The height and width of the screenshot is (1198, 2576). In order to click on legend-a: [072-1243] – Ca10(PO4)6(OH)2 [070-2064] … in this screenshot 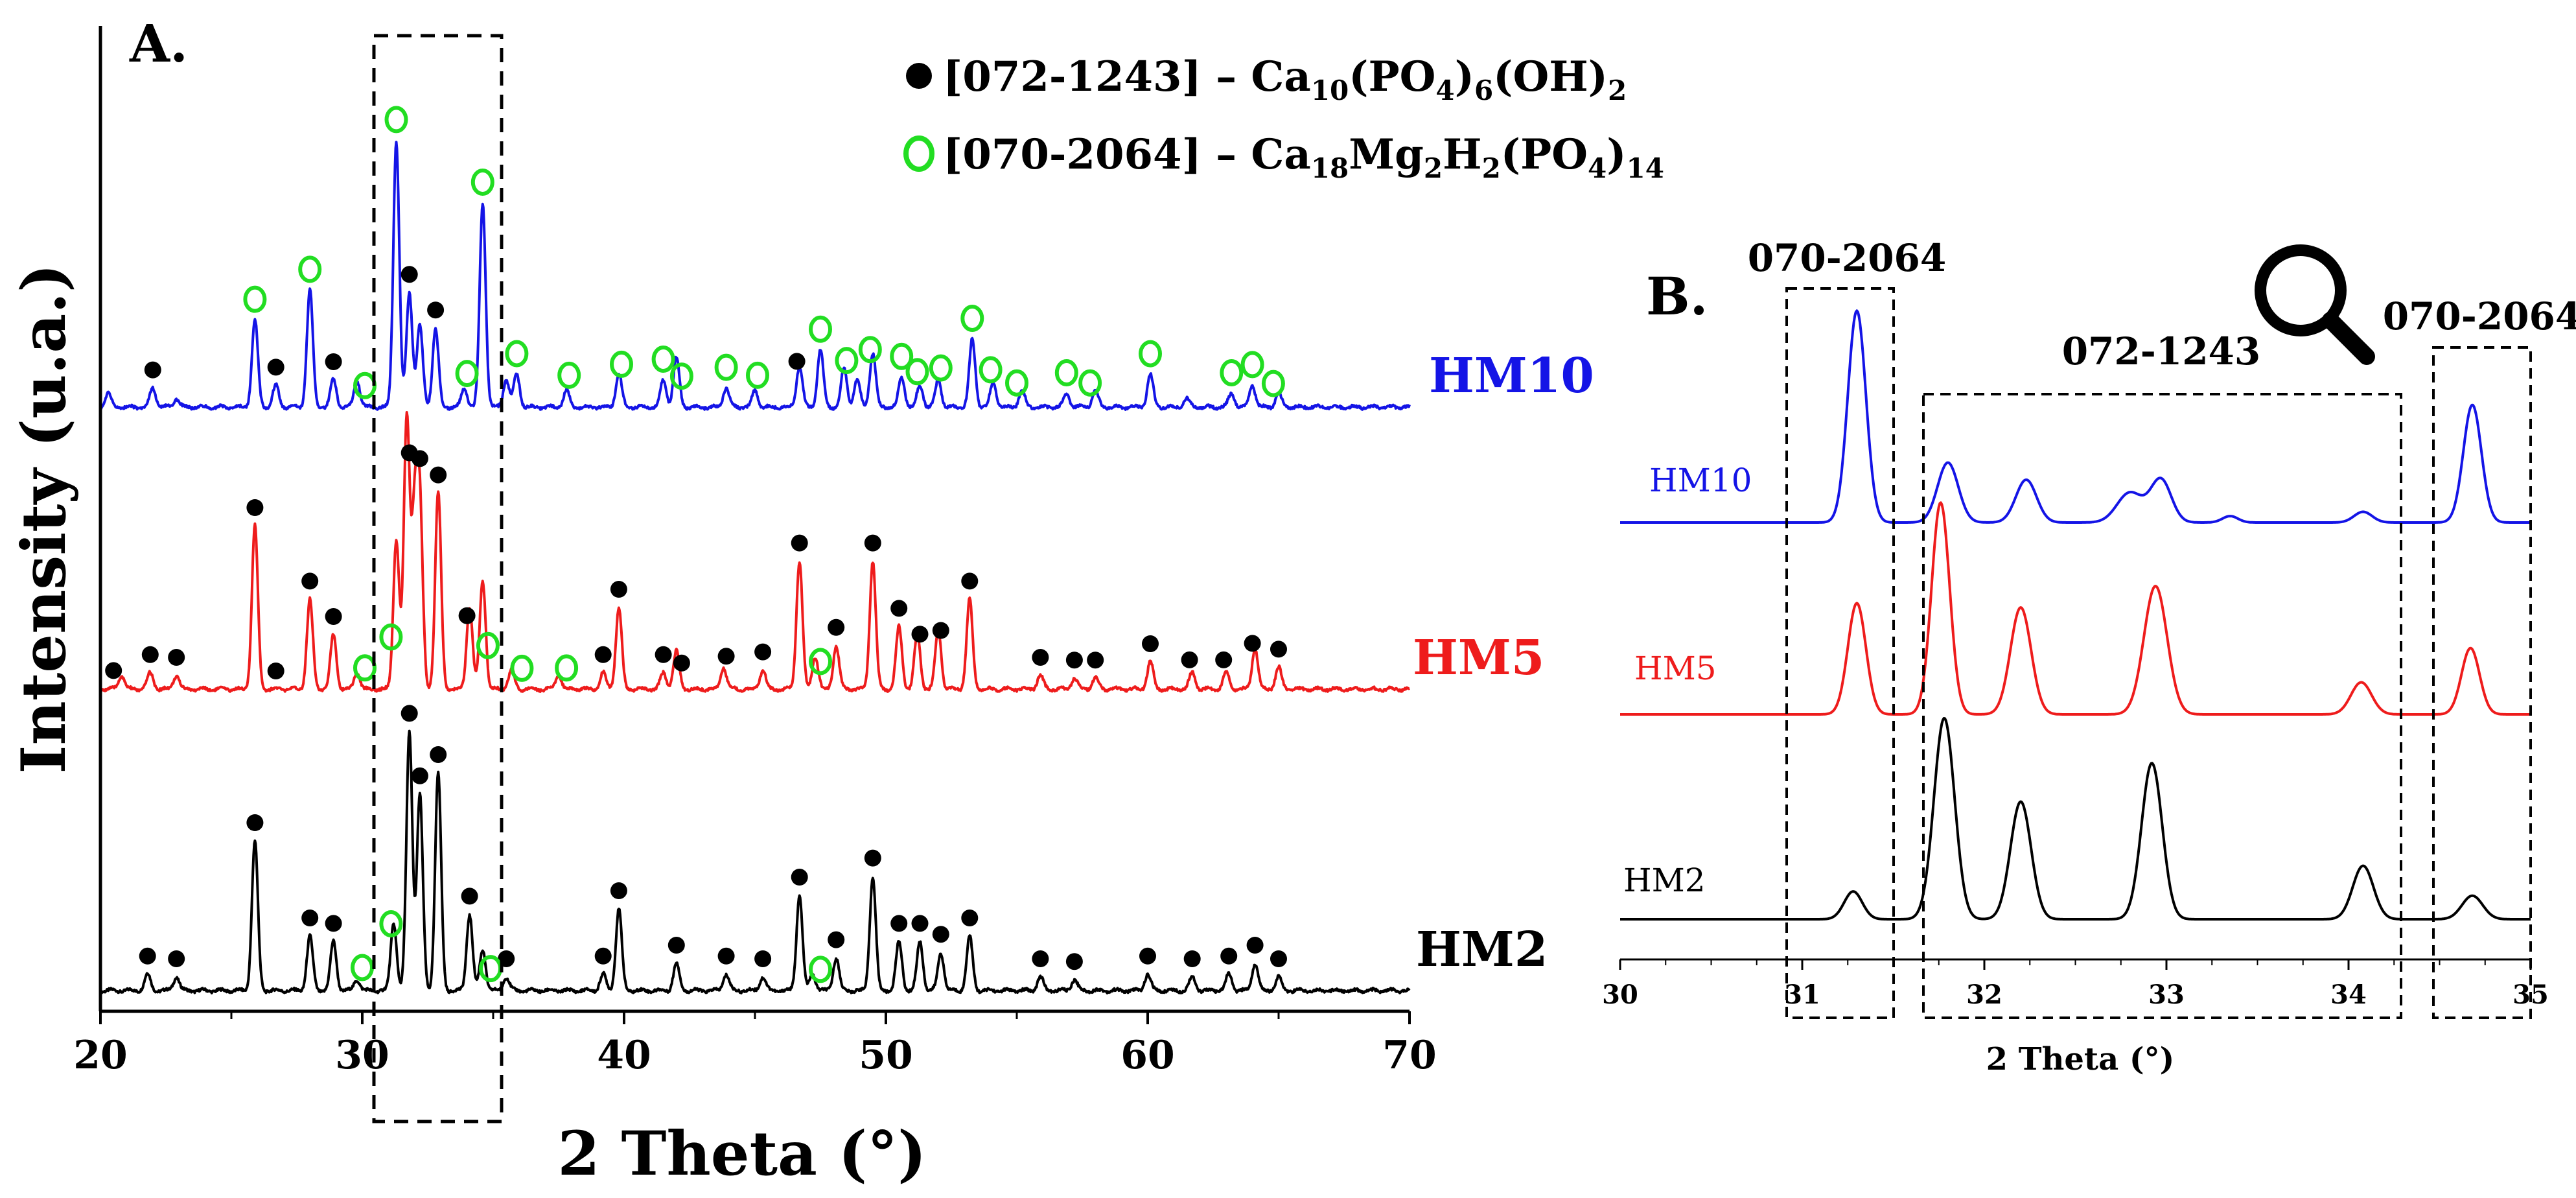, I will do `click(1283, 118)`.